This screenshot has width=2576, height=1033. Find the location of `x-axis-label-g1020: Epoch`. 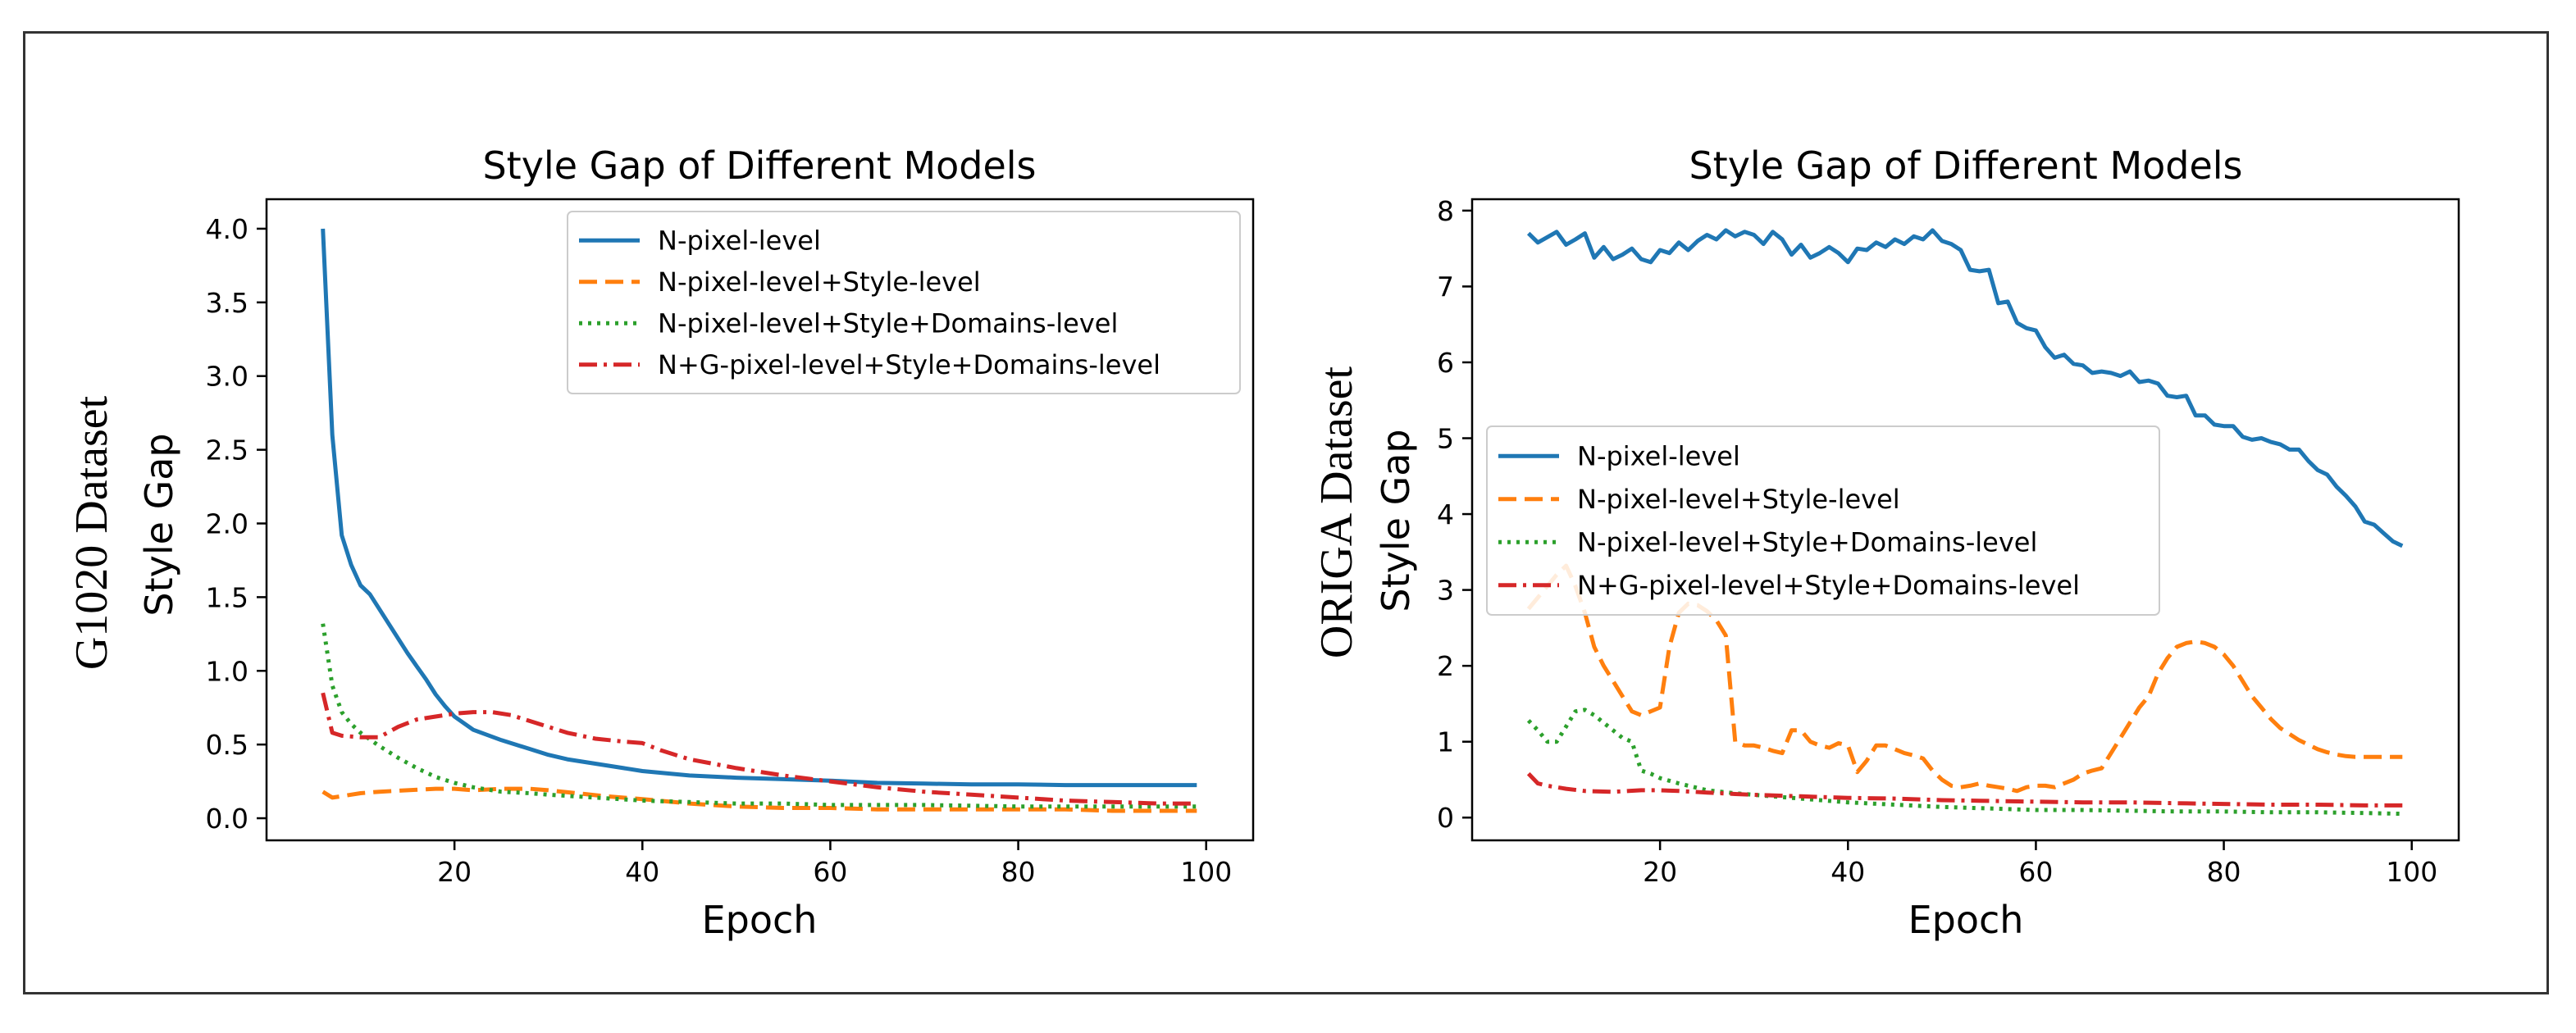

x-axis-label-g1020: Epoch is located at coordinates (760, 920).